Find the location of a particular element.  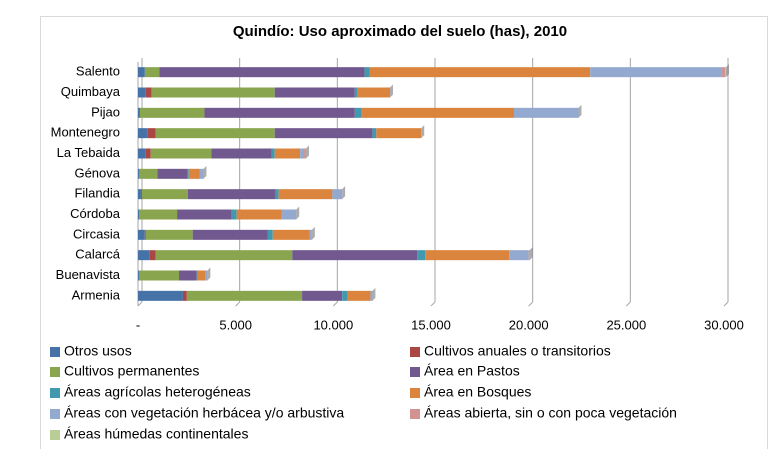

y-tick-label: La Tebaida is located at coordinates (89, 152).